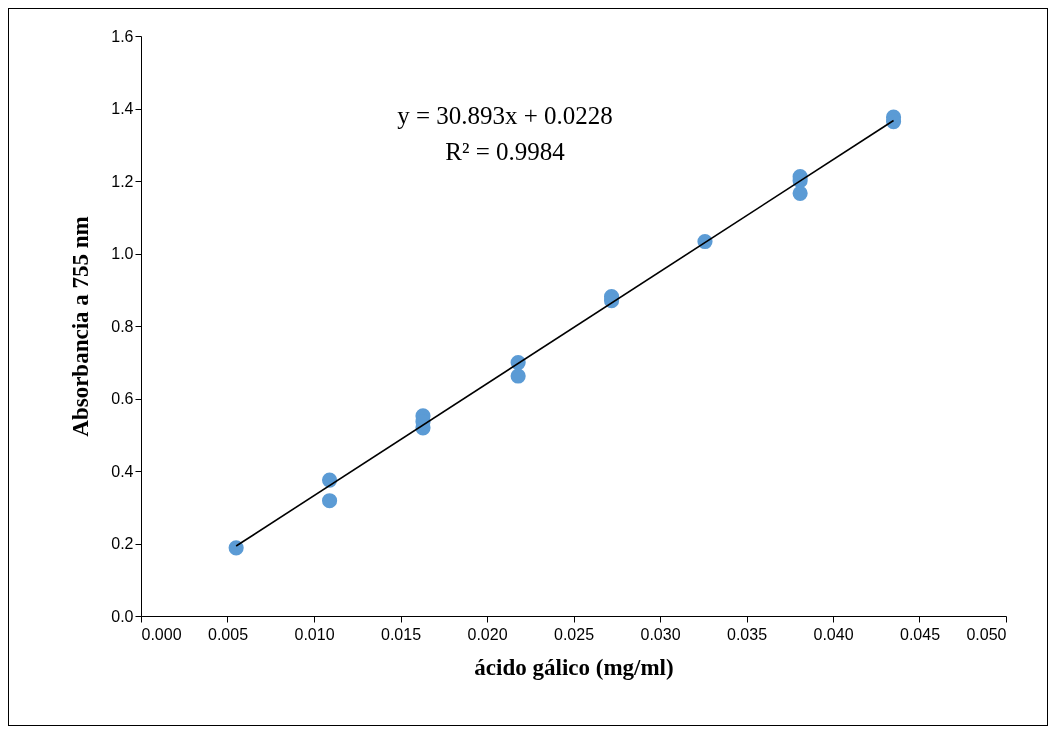 The width and height of the screenshot is (1058, 735). Describe the element at coordinates (122, 36) in the screenshot. I see `y-tick-label: 1.6` at that location.